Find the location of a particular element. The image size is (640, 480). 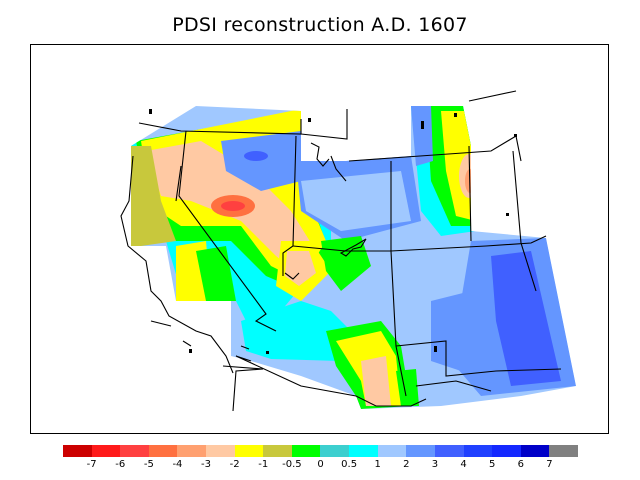

legend-label: -0.5 is located at coordinates (292, 464).